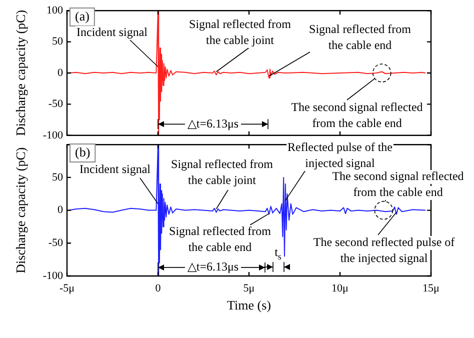 Image resolution: width=474 pixels, height=338 pixels. What do you see at coordinates (340, 155) in the screenshot?
I see `annotation: Reflected pulse of the injected signal` at bounding box center [340, 155].